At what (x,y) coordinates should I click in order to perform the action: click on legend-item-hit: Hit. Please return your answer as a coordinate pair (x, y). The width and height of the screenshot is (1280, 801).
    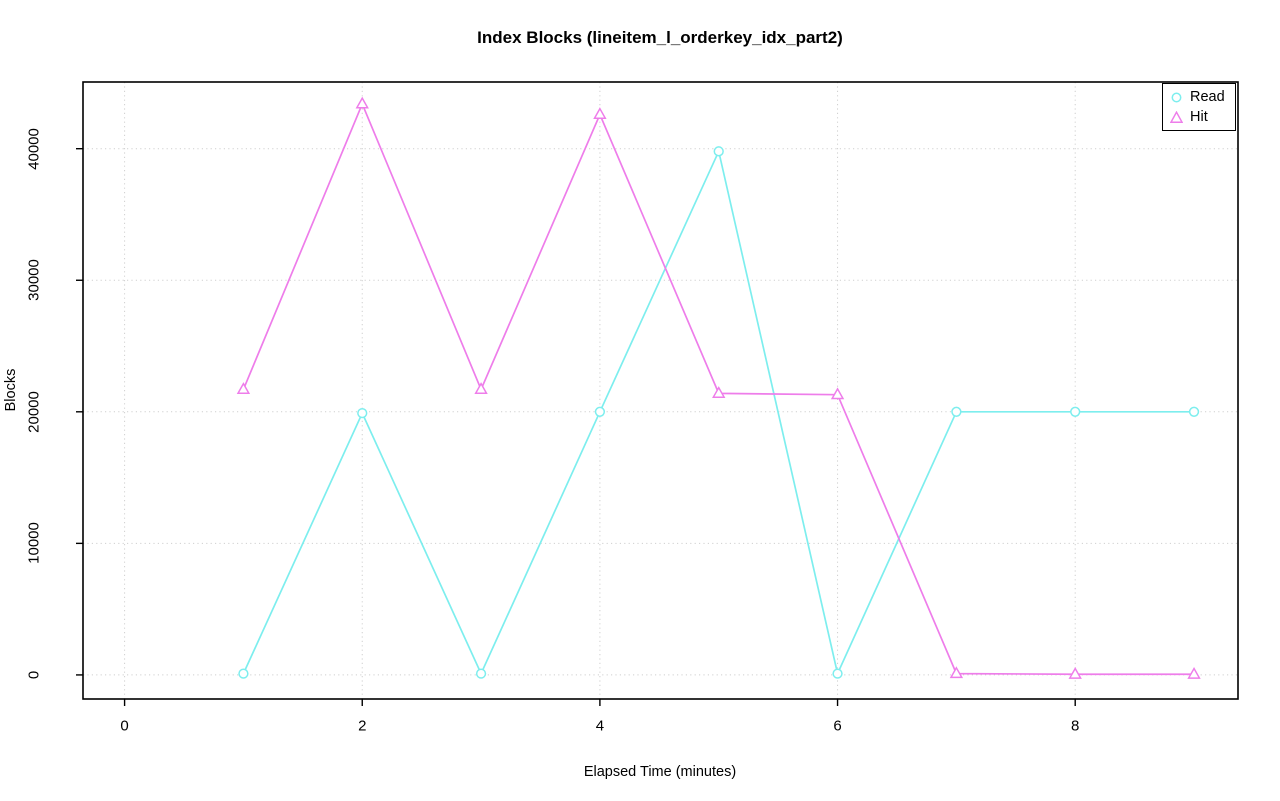
    Looking at the image, I should click on (1202, 117).